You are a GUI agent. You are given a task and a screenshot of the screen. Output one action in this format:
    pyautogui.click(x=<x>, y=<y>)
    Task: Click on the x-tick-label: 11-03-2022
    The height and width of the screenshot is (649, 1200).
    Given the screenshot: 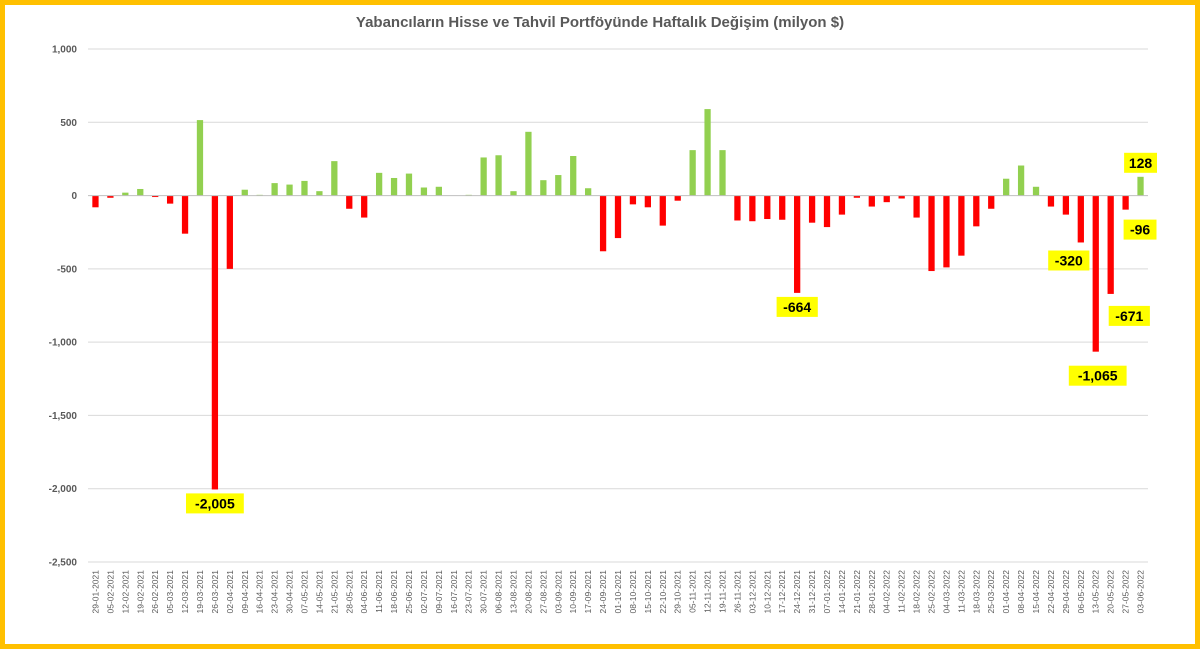 What is the action you would take?
    pyautogui.click(x=961, y=591)
    